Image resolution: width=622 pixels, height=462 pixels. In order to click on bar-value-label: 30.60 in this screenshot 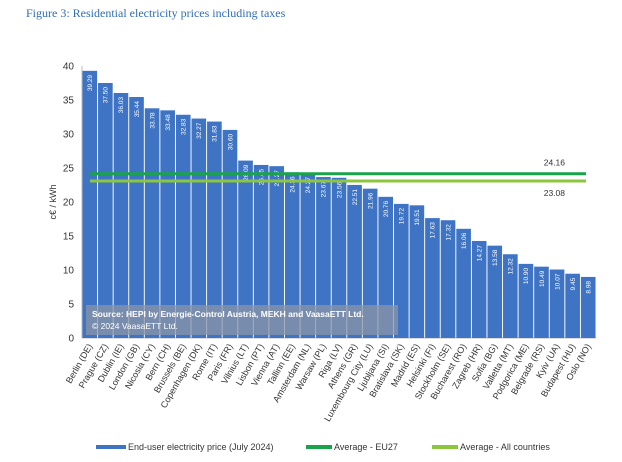, I will do `click(230, 142)`.